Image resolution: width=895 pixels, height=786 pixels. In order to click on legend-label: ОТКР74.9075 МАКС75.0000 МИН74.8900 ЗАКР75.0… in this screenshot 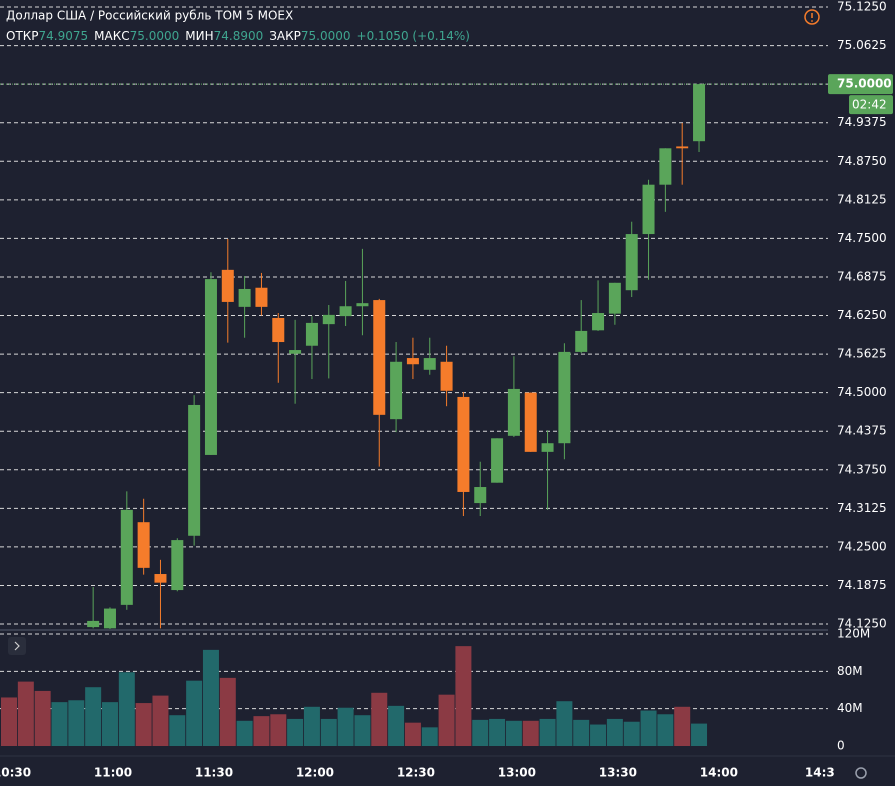, I will do `click(238, 36)`.